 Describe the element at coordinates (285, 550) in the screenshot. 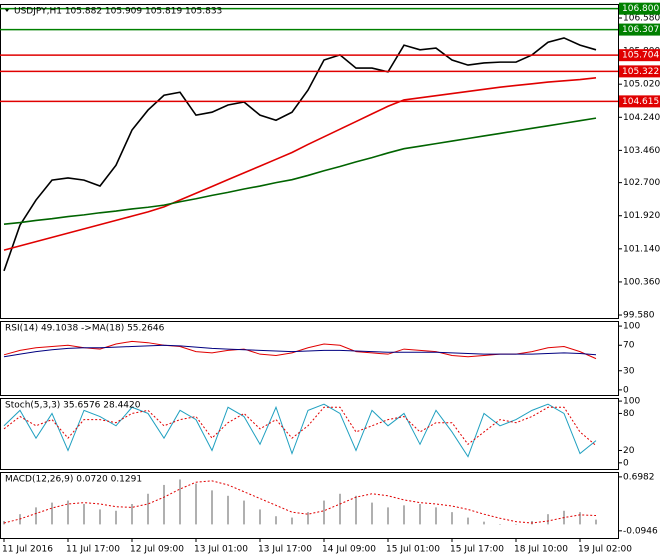

I see `x-tick-label: 13 Jul 17:00` at that location.